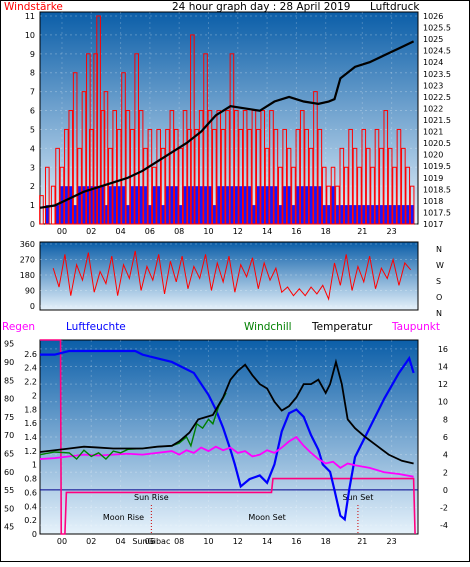  I want to click on astronomy-events: Sun Rise Moon Rise Moon Set Sun Set, so click(238, 513).